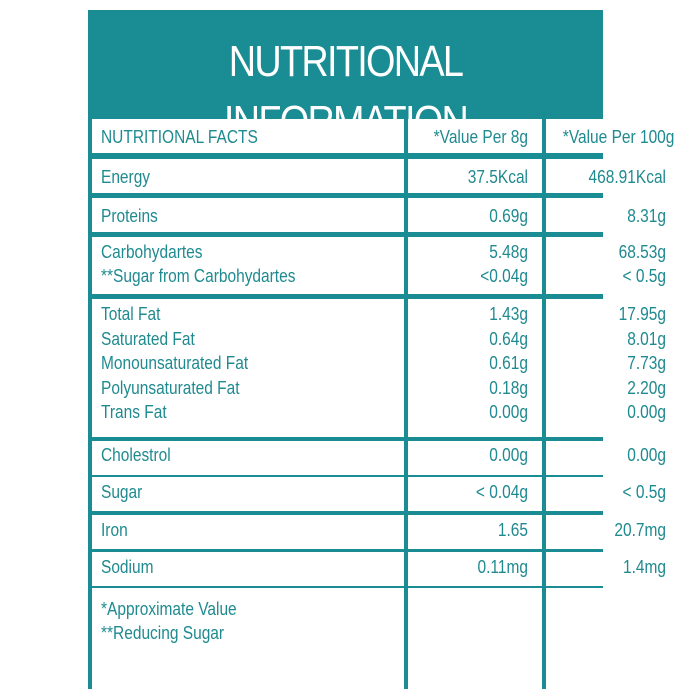 The image size is (690, 700). I want to click on table-row-sodium-v8: 0.11mg, so click(475, 569).